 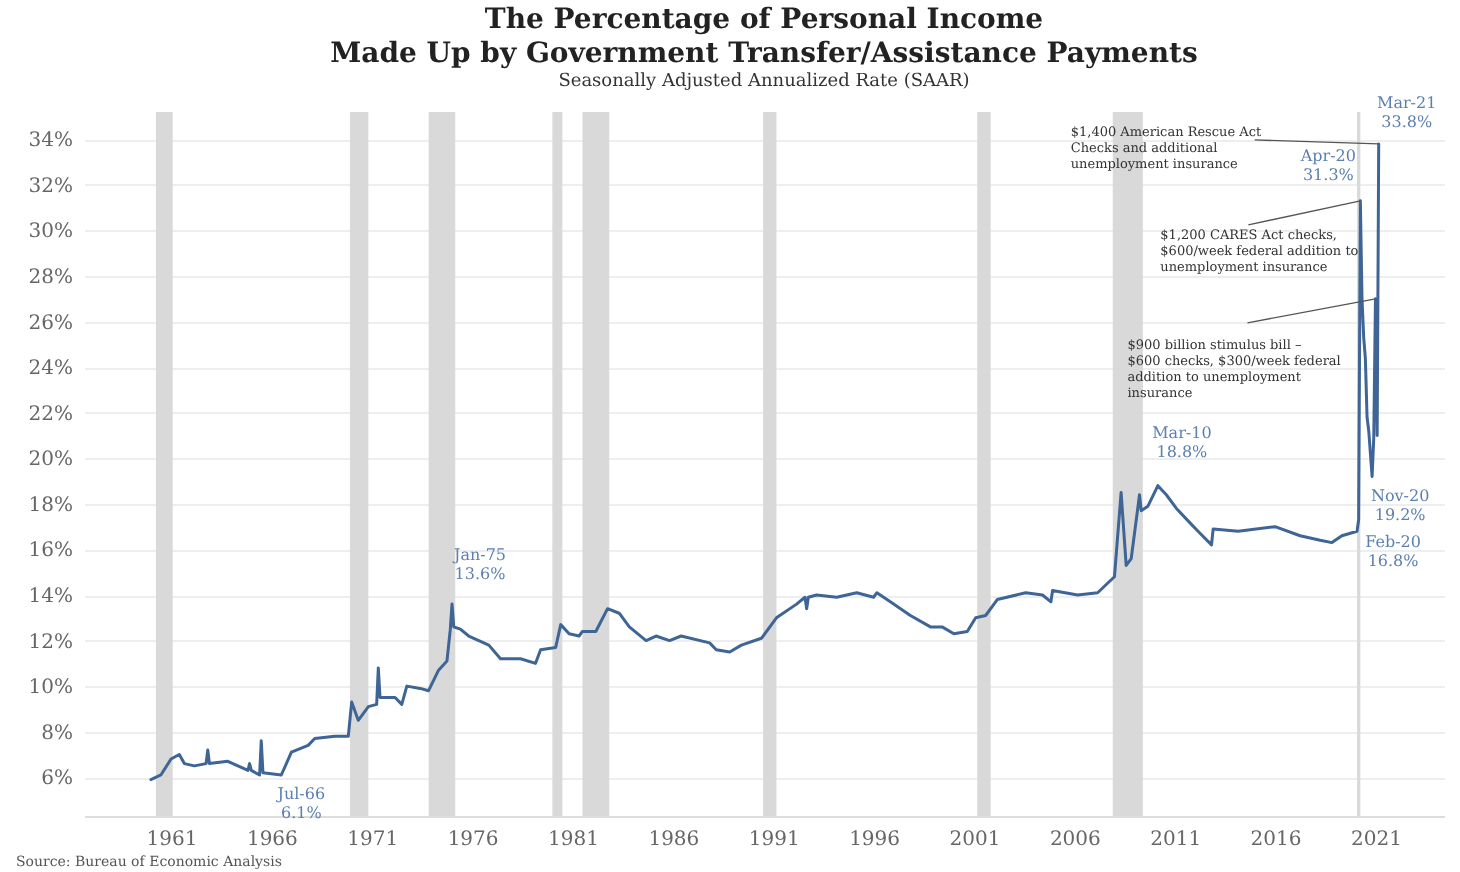 I want to click on y-tick-label: 24%, so click(x=50, y=369).